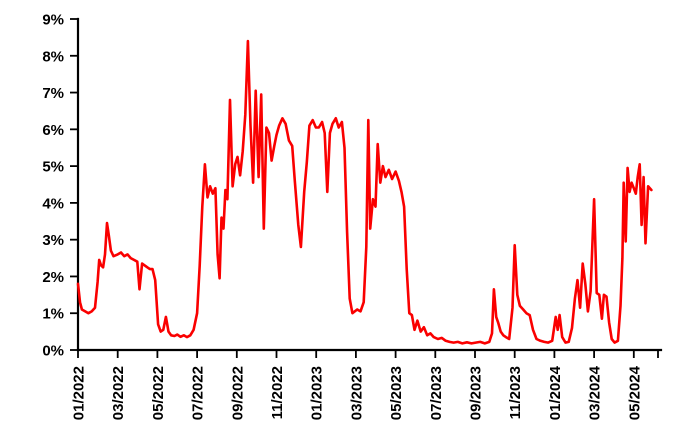 The width and height of the screenshot is (677, 446). Describe the element at coordinates (53, 93) in the screenshot. I see `y-tick-label: 7%` at that location.